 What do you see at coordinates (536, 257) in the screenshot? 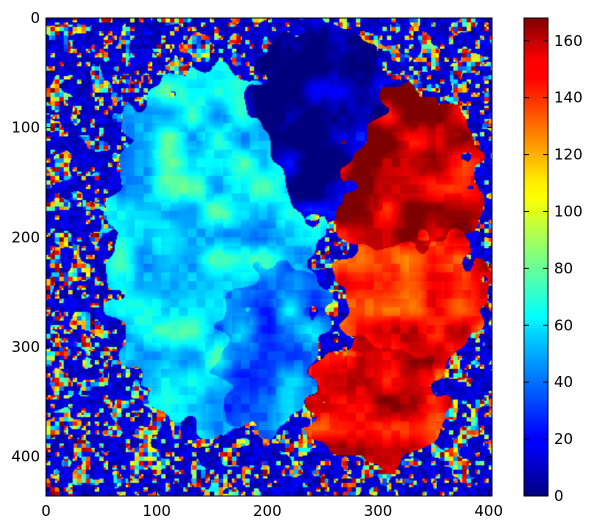
I see `colorbar-gradient` at bounding box center [536, 257].